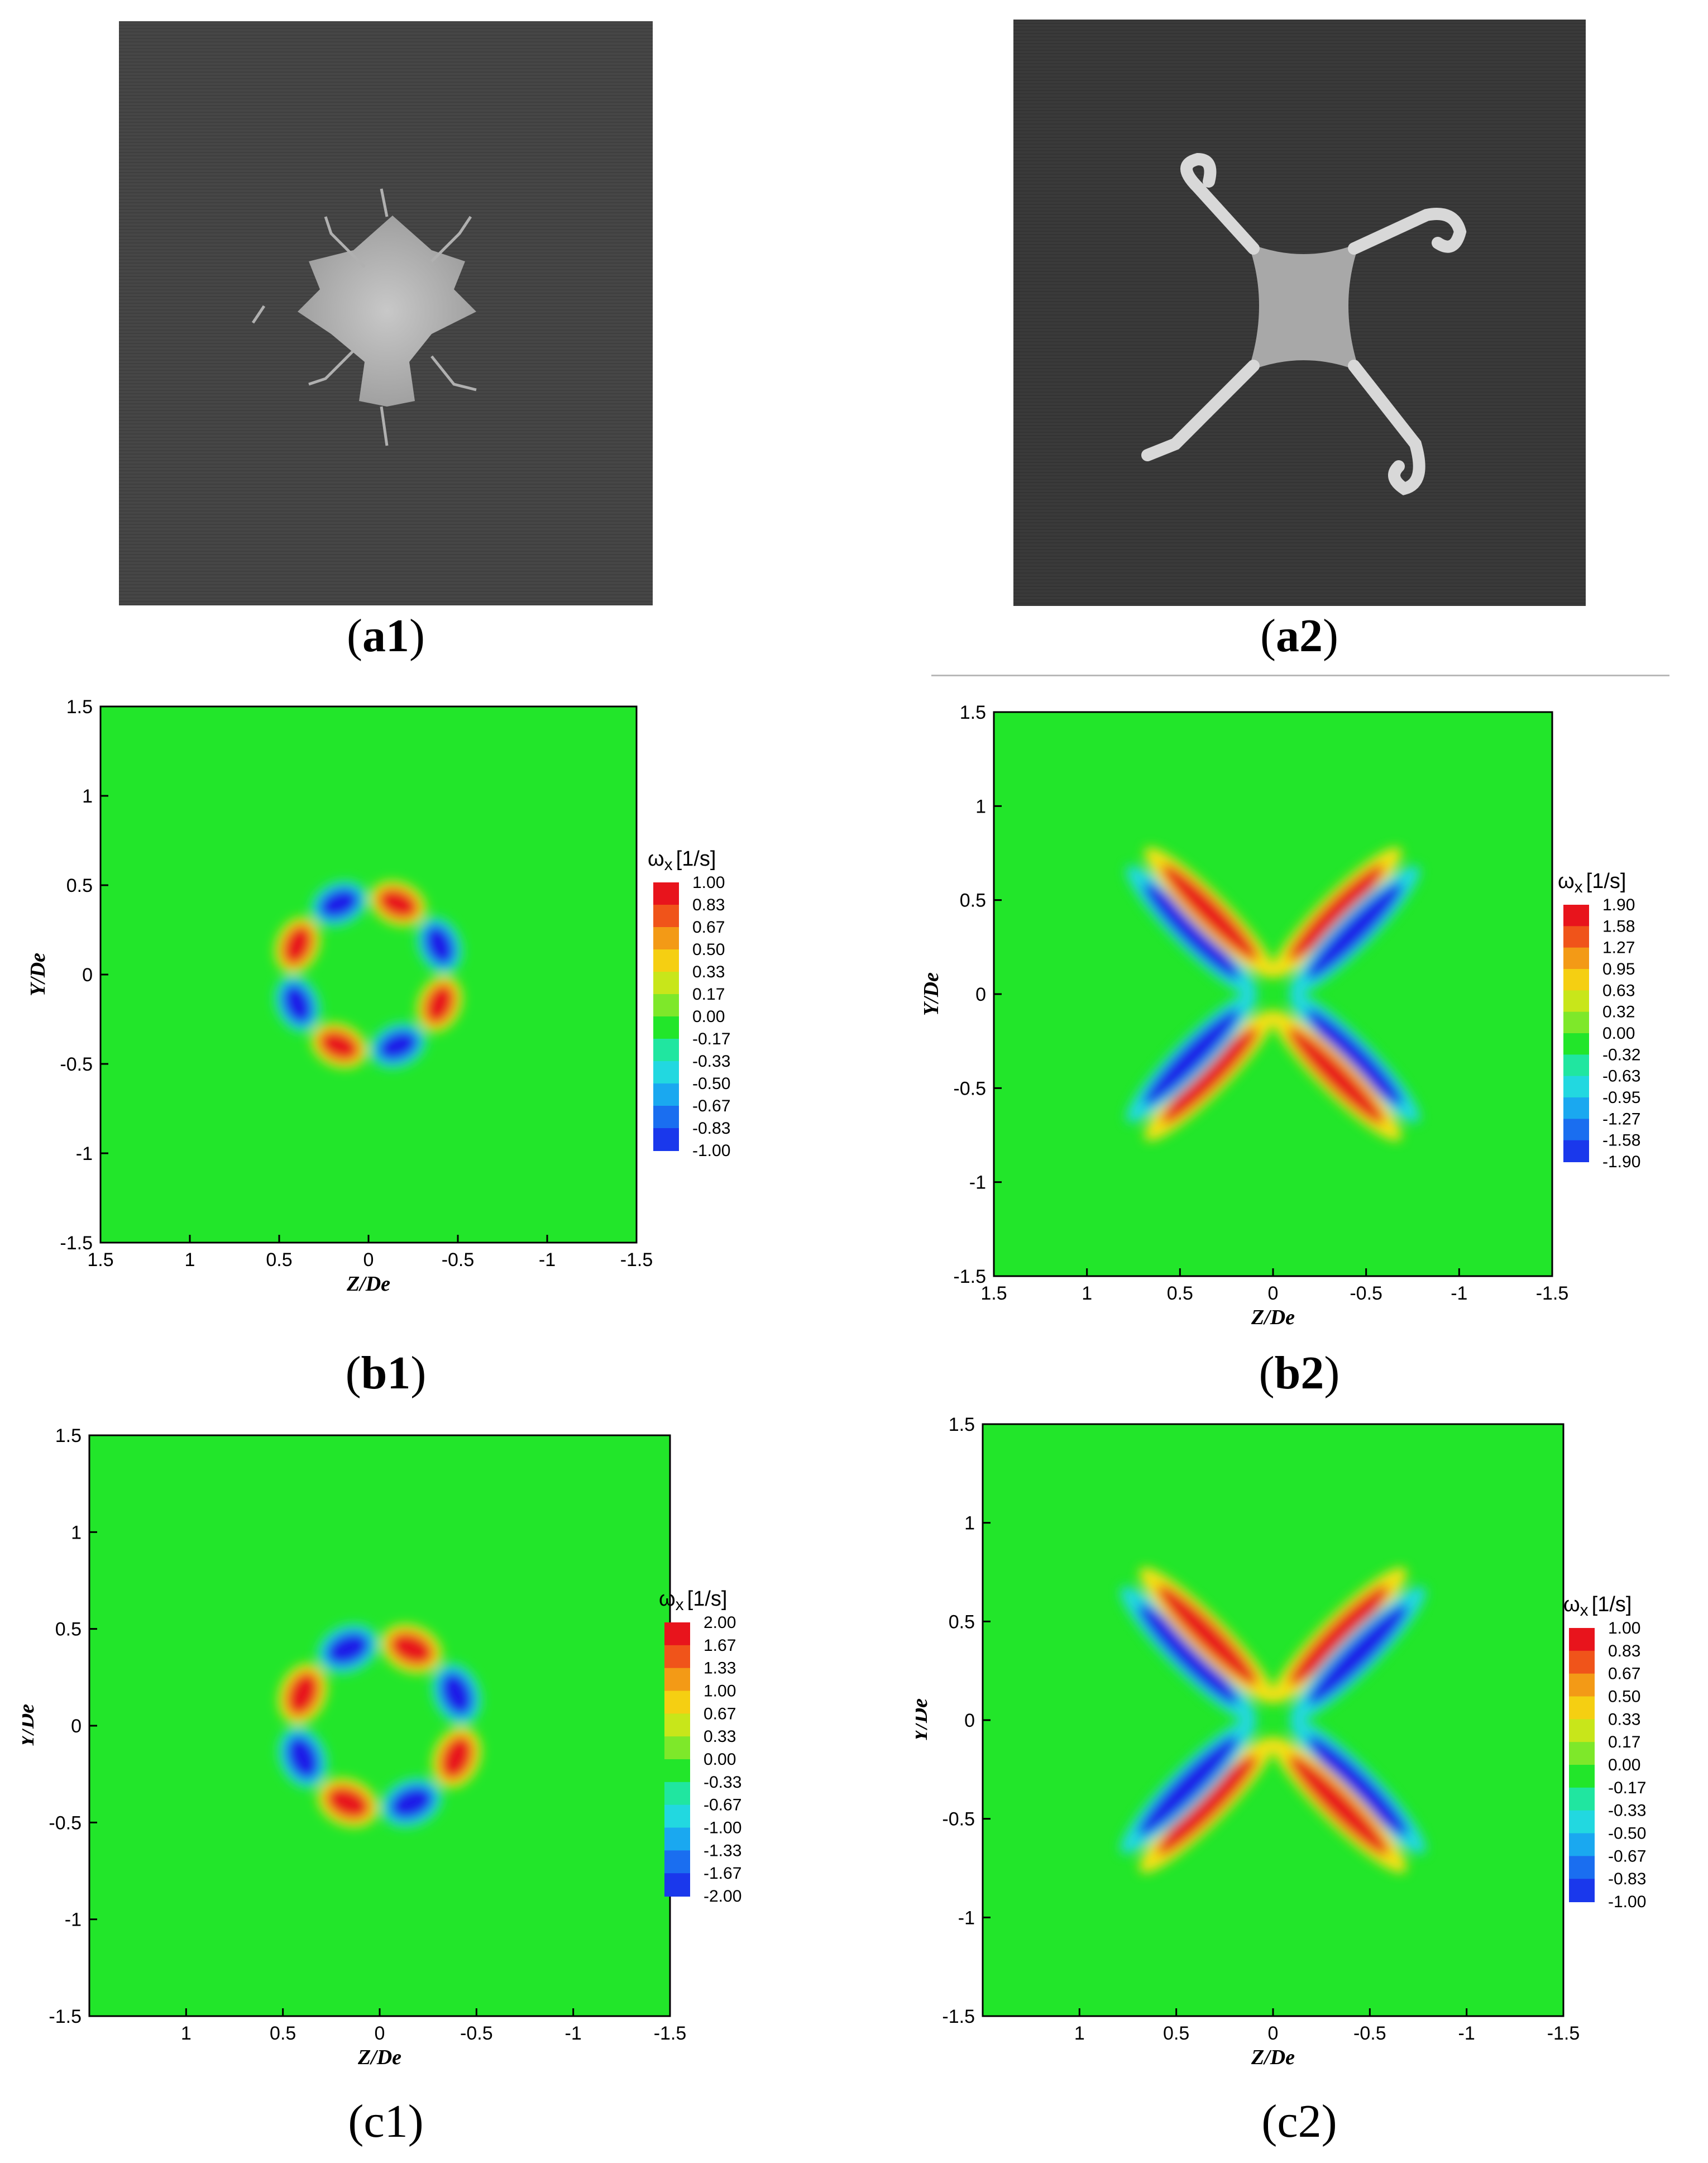 The width and height of the screenshot is (1708, 2163). I want to click on colorbar-level-label: 0.17, so click(708, 994).